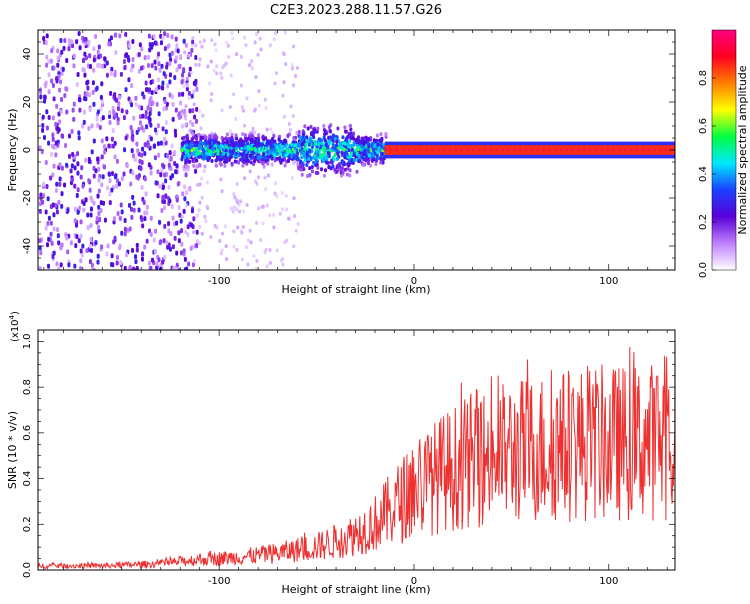 This screenshot has width=750, height=604. What do you see at coordinates (15, 330) in the screenshot?
I see `snr-scale-prefix: (x10` at bounding box center [15, 330].